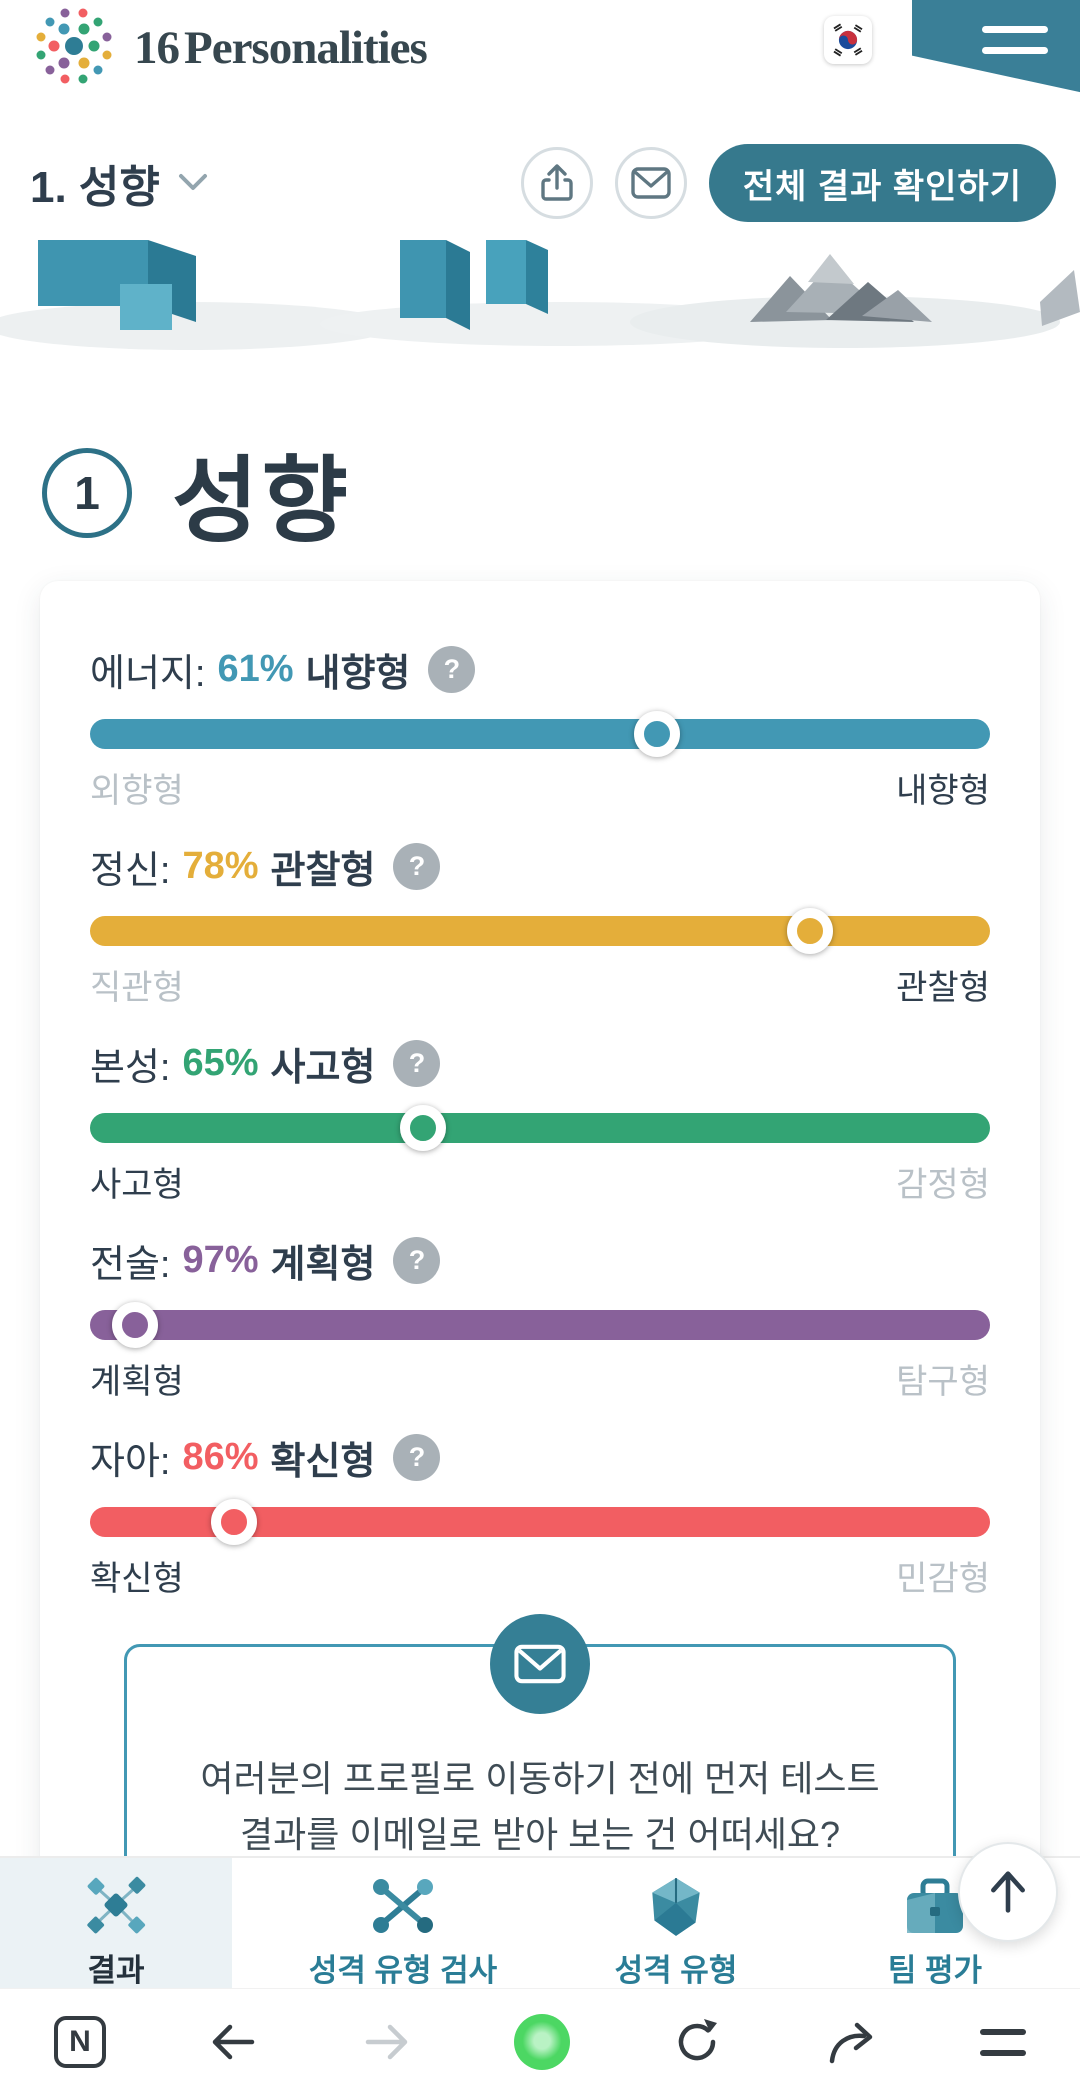 This screenshot has width=1080, height=2095. I want to click on trait-row-identity: 자아: 86% 확신형 ? 확신형 민감형, so click(540, 1515).